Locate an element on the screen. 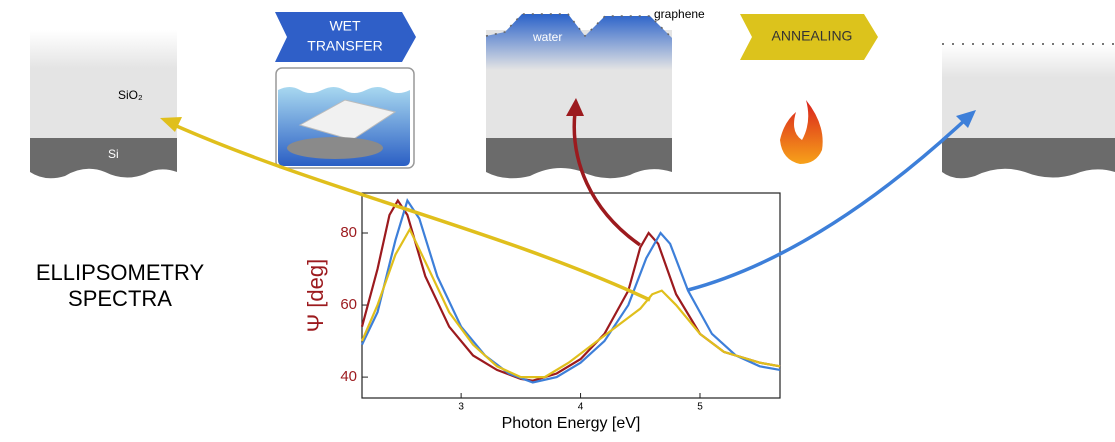 This screenshot has height=442, width=1115. line-series is located at coordinates (570, 303).